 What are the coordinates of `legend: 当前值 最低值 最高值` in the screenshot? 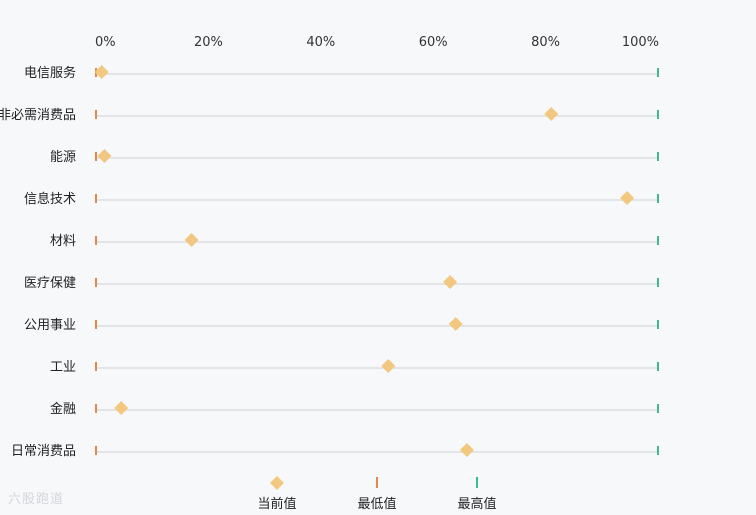 It's located at (377, 494).